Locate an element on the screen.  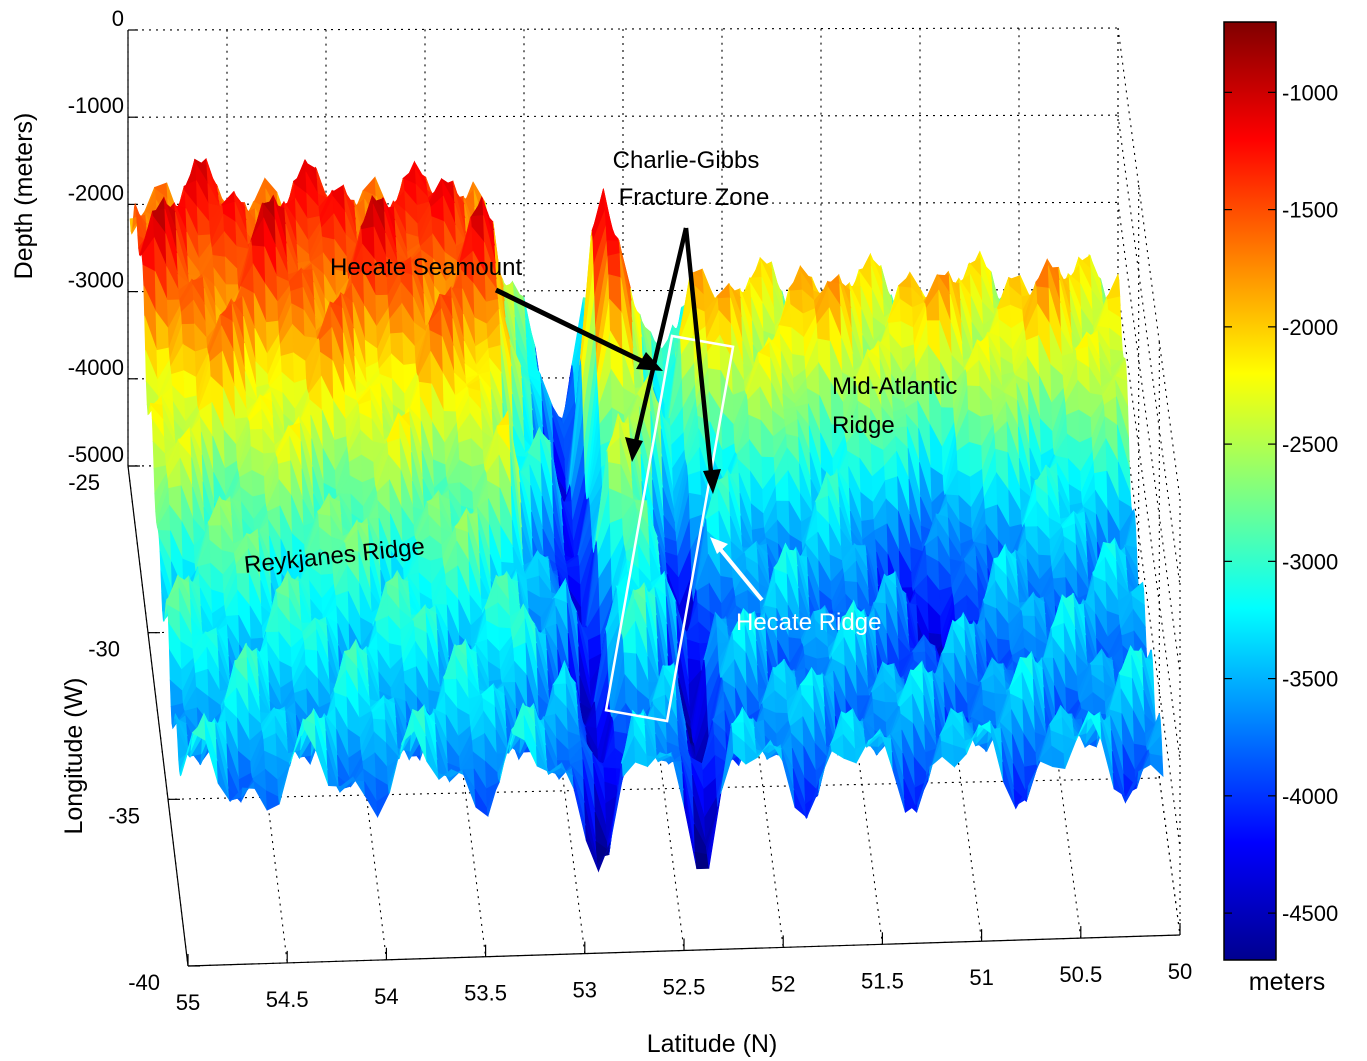
z-axis-label: Depth (meters) is located at coordinates (24, 196).